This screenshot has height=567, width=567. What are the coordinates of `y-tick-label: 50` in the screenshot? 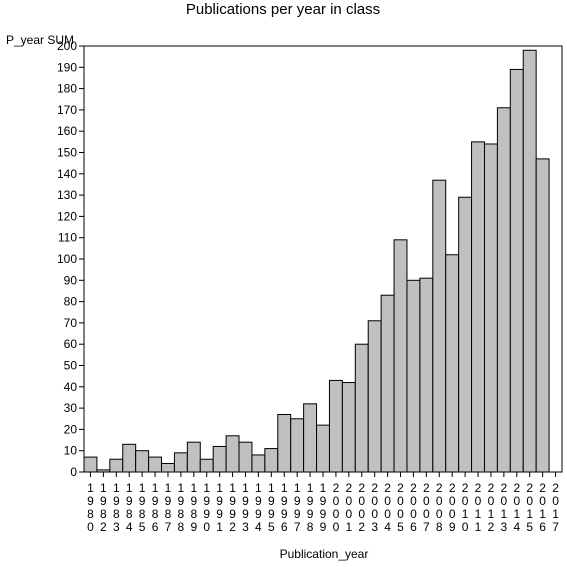 It's located at (71, 366).